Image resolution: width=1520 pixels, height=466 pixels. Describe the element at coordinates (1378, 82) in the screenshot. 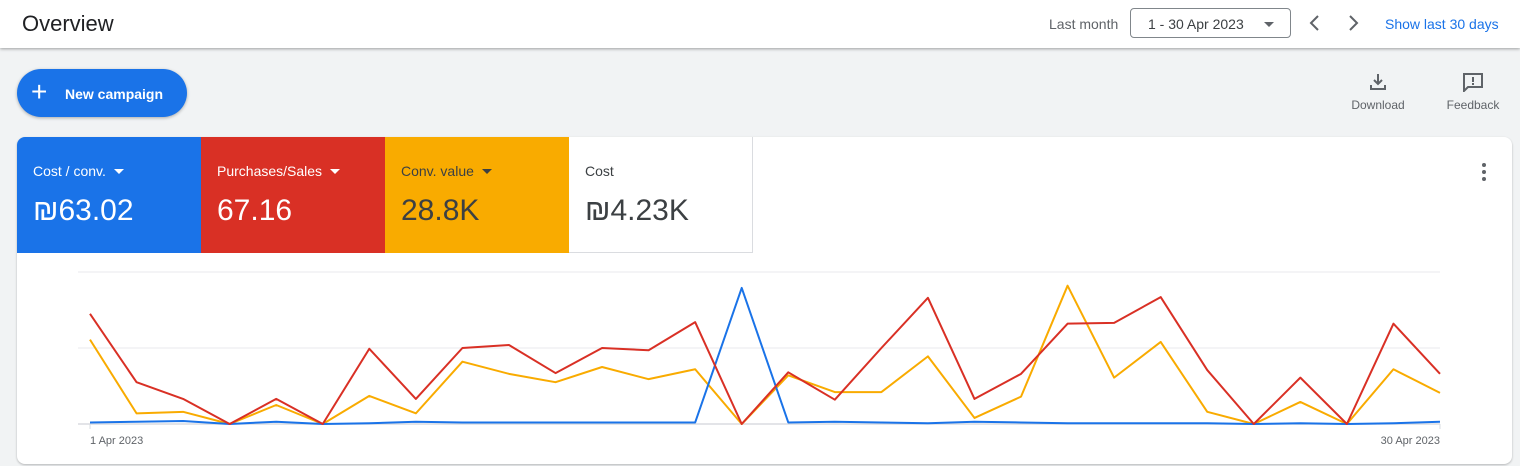

I see `download-icon` at that location.